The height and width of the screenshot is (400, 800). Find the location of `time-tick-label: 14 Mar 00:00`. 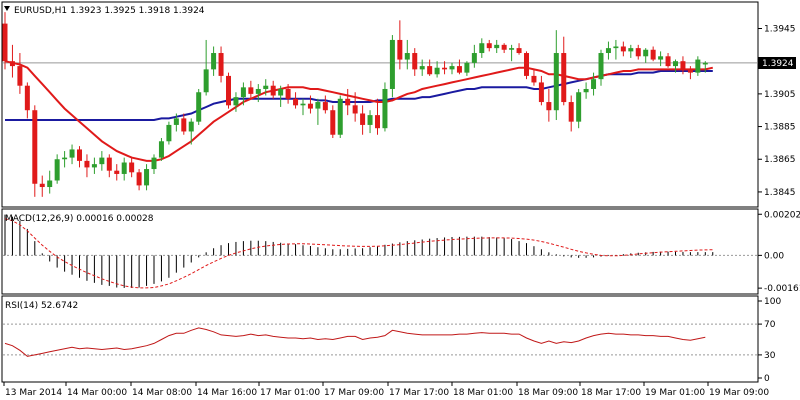

time-tick-label: 14 Mar 00:00 is located at coordinates (97, 393).